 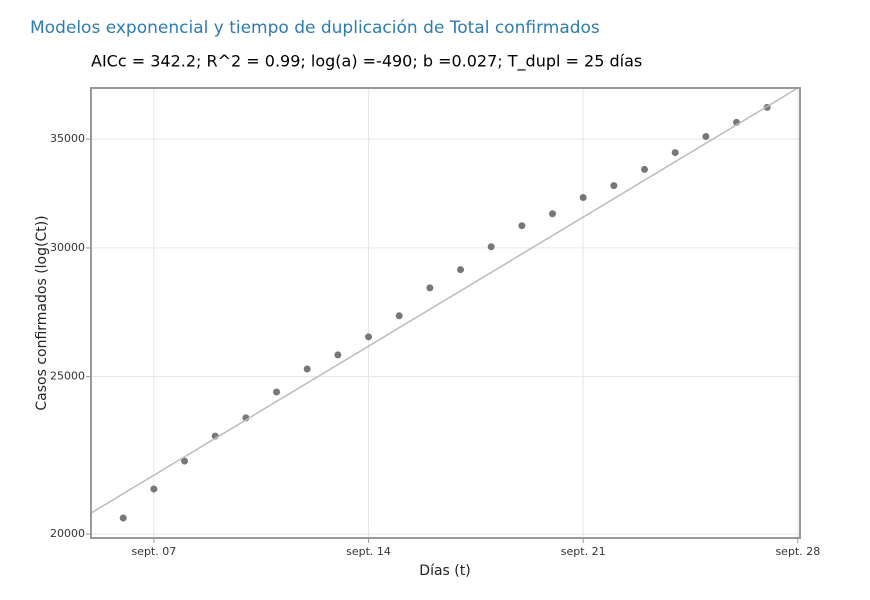 What do you see at coordinates (797, 551) in the screenshot?
I see `x-tick-label: sept. 28` at bounding box center [797, 551].